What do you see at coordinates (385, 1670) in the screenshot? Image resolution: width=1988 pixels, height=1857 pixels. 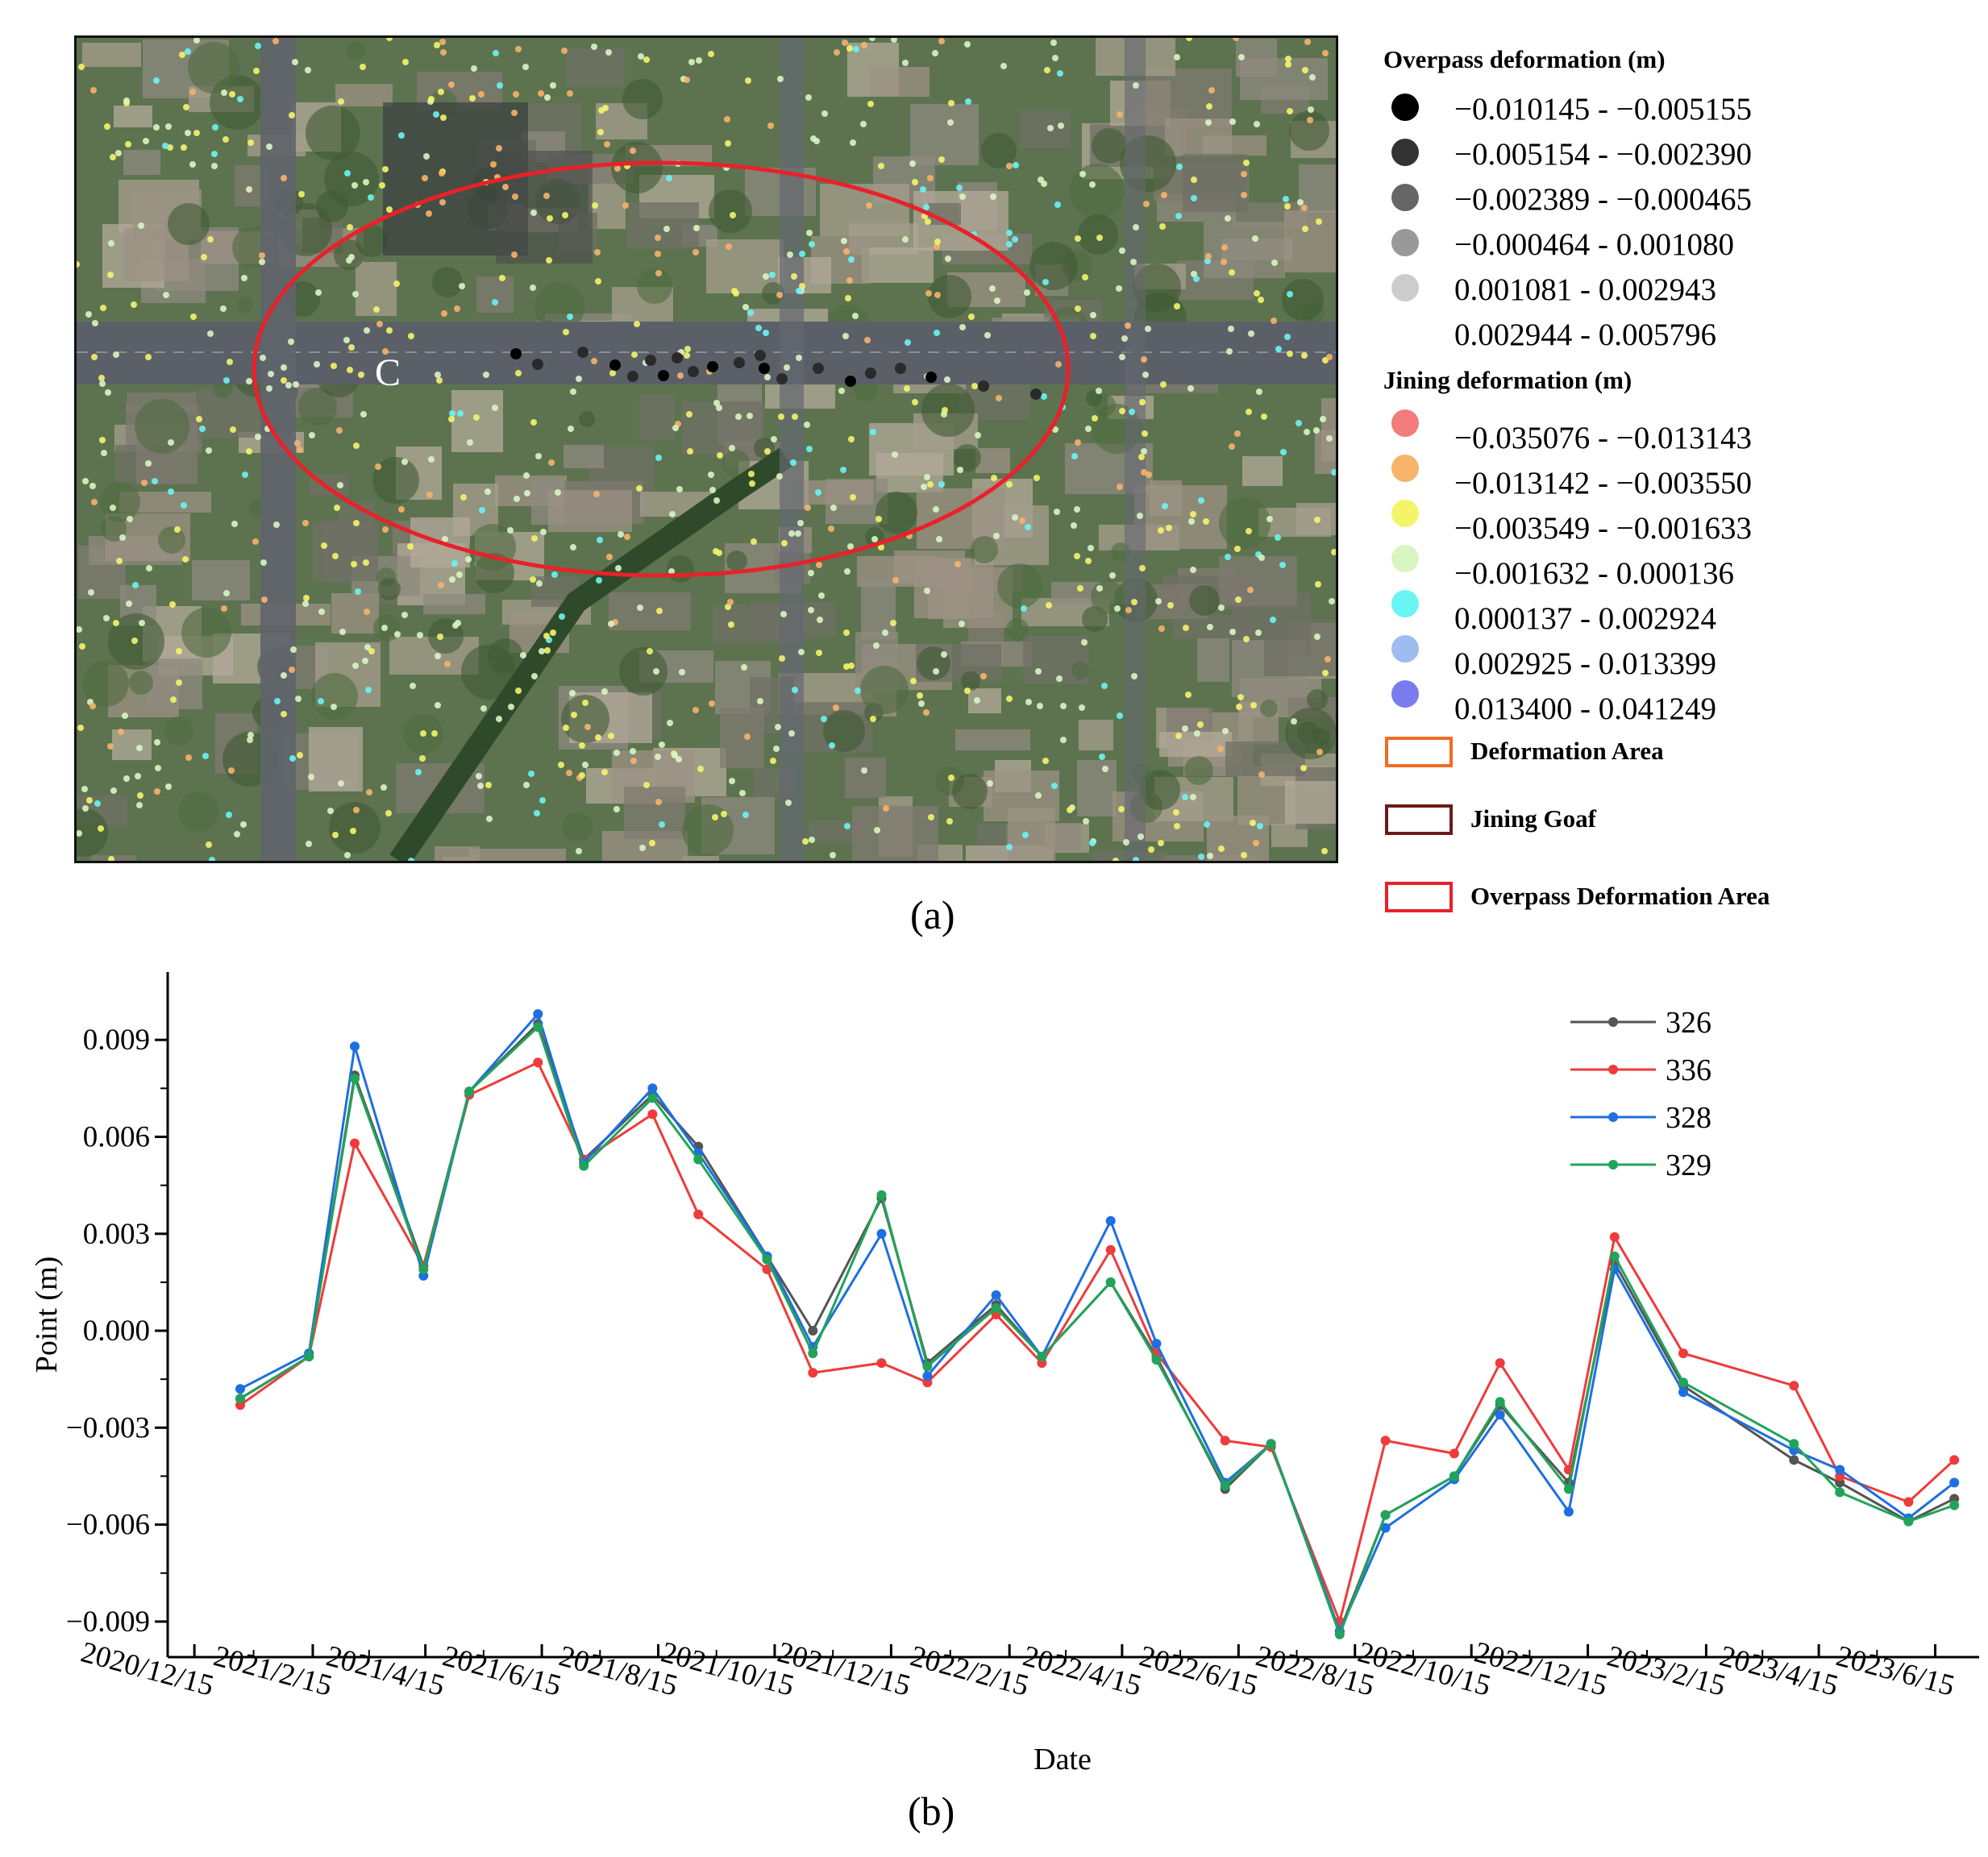 I see `x-tick-label: 2021/4/15` at bounding box center [385, 1670].